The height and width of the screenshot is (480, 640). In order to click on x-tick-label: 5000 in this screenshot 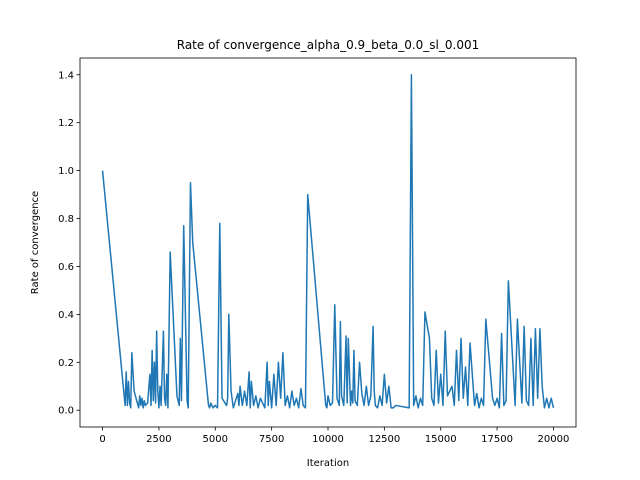, I will do `click(215, 439)`.